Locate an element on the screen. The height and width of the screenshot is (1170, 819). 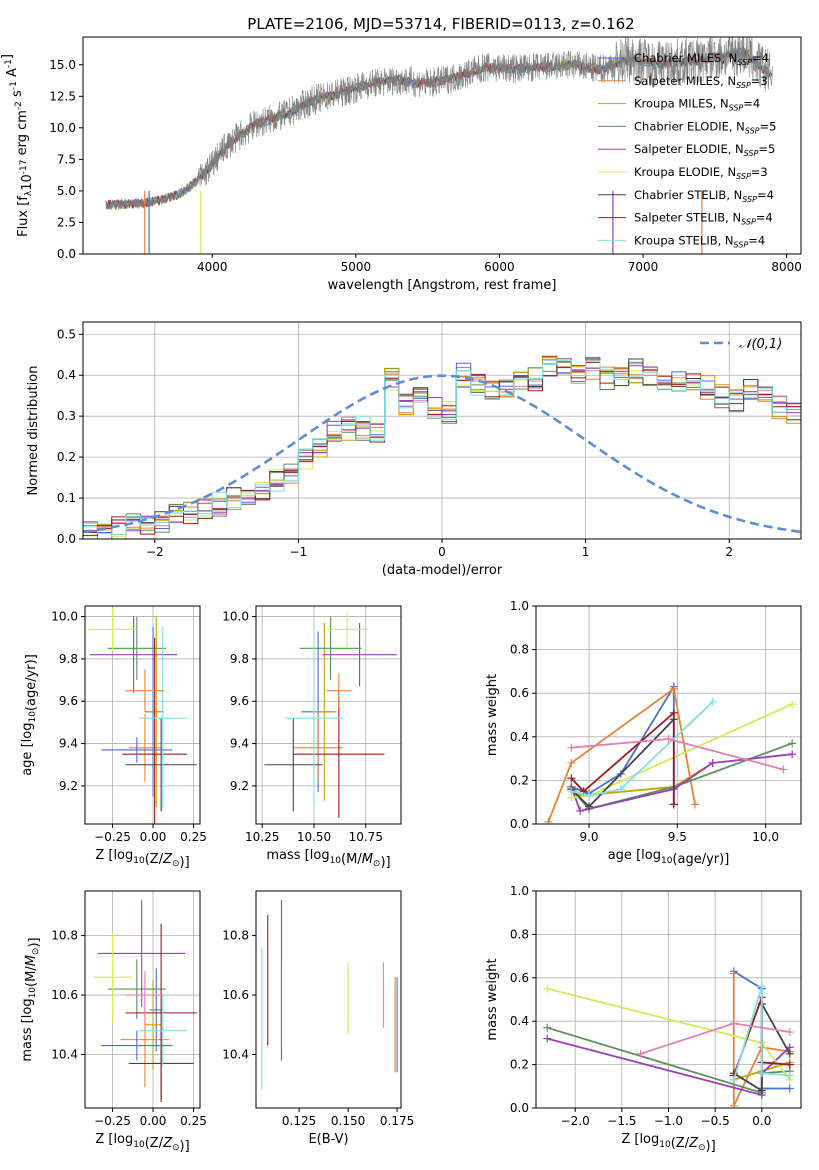
x-axis-label: Z [log10(Z/Z⊙)] is located at coordinates (142, 1143).